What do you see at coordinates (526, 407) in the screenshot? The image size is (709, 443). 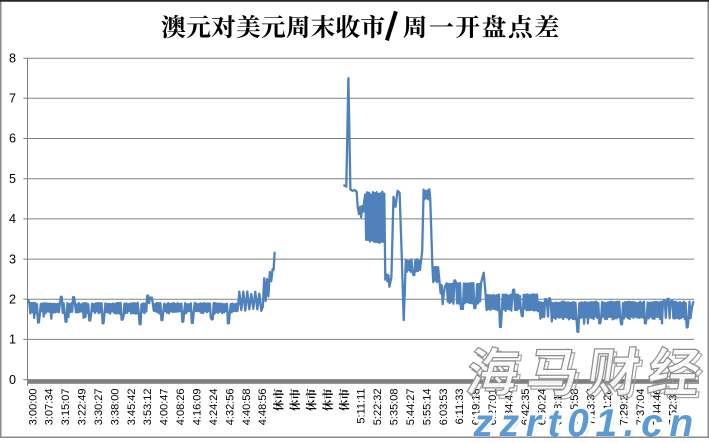 I see `svg-text: 6:42:35` at bounding box center [526, 407].